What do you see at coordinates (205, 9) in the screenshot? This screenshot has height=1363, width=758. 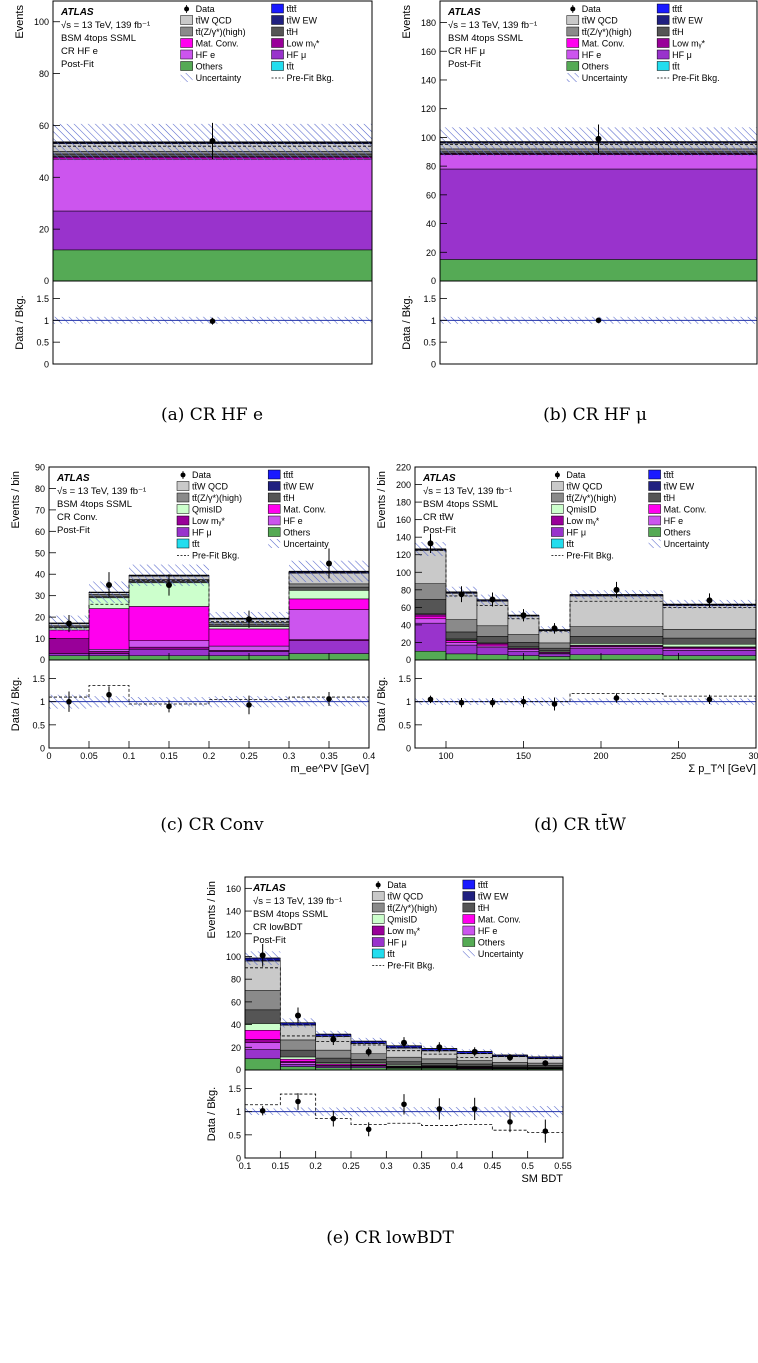 I see `legend-label: Data` at bounding box center [205, 9].